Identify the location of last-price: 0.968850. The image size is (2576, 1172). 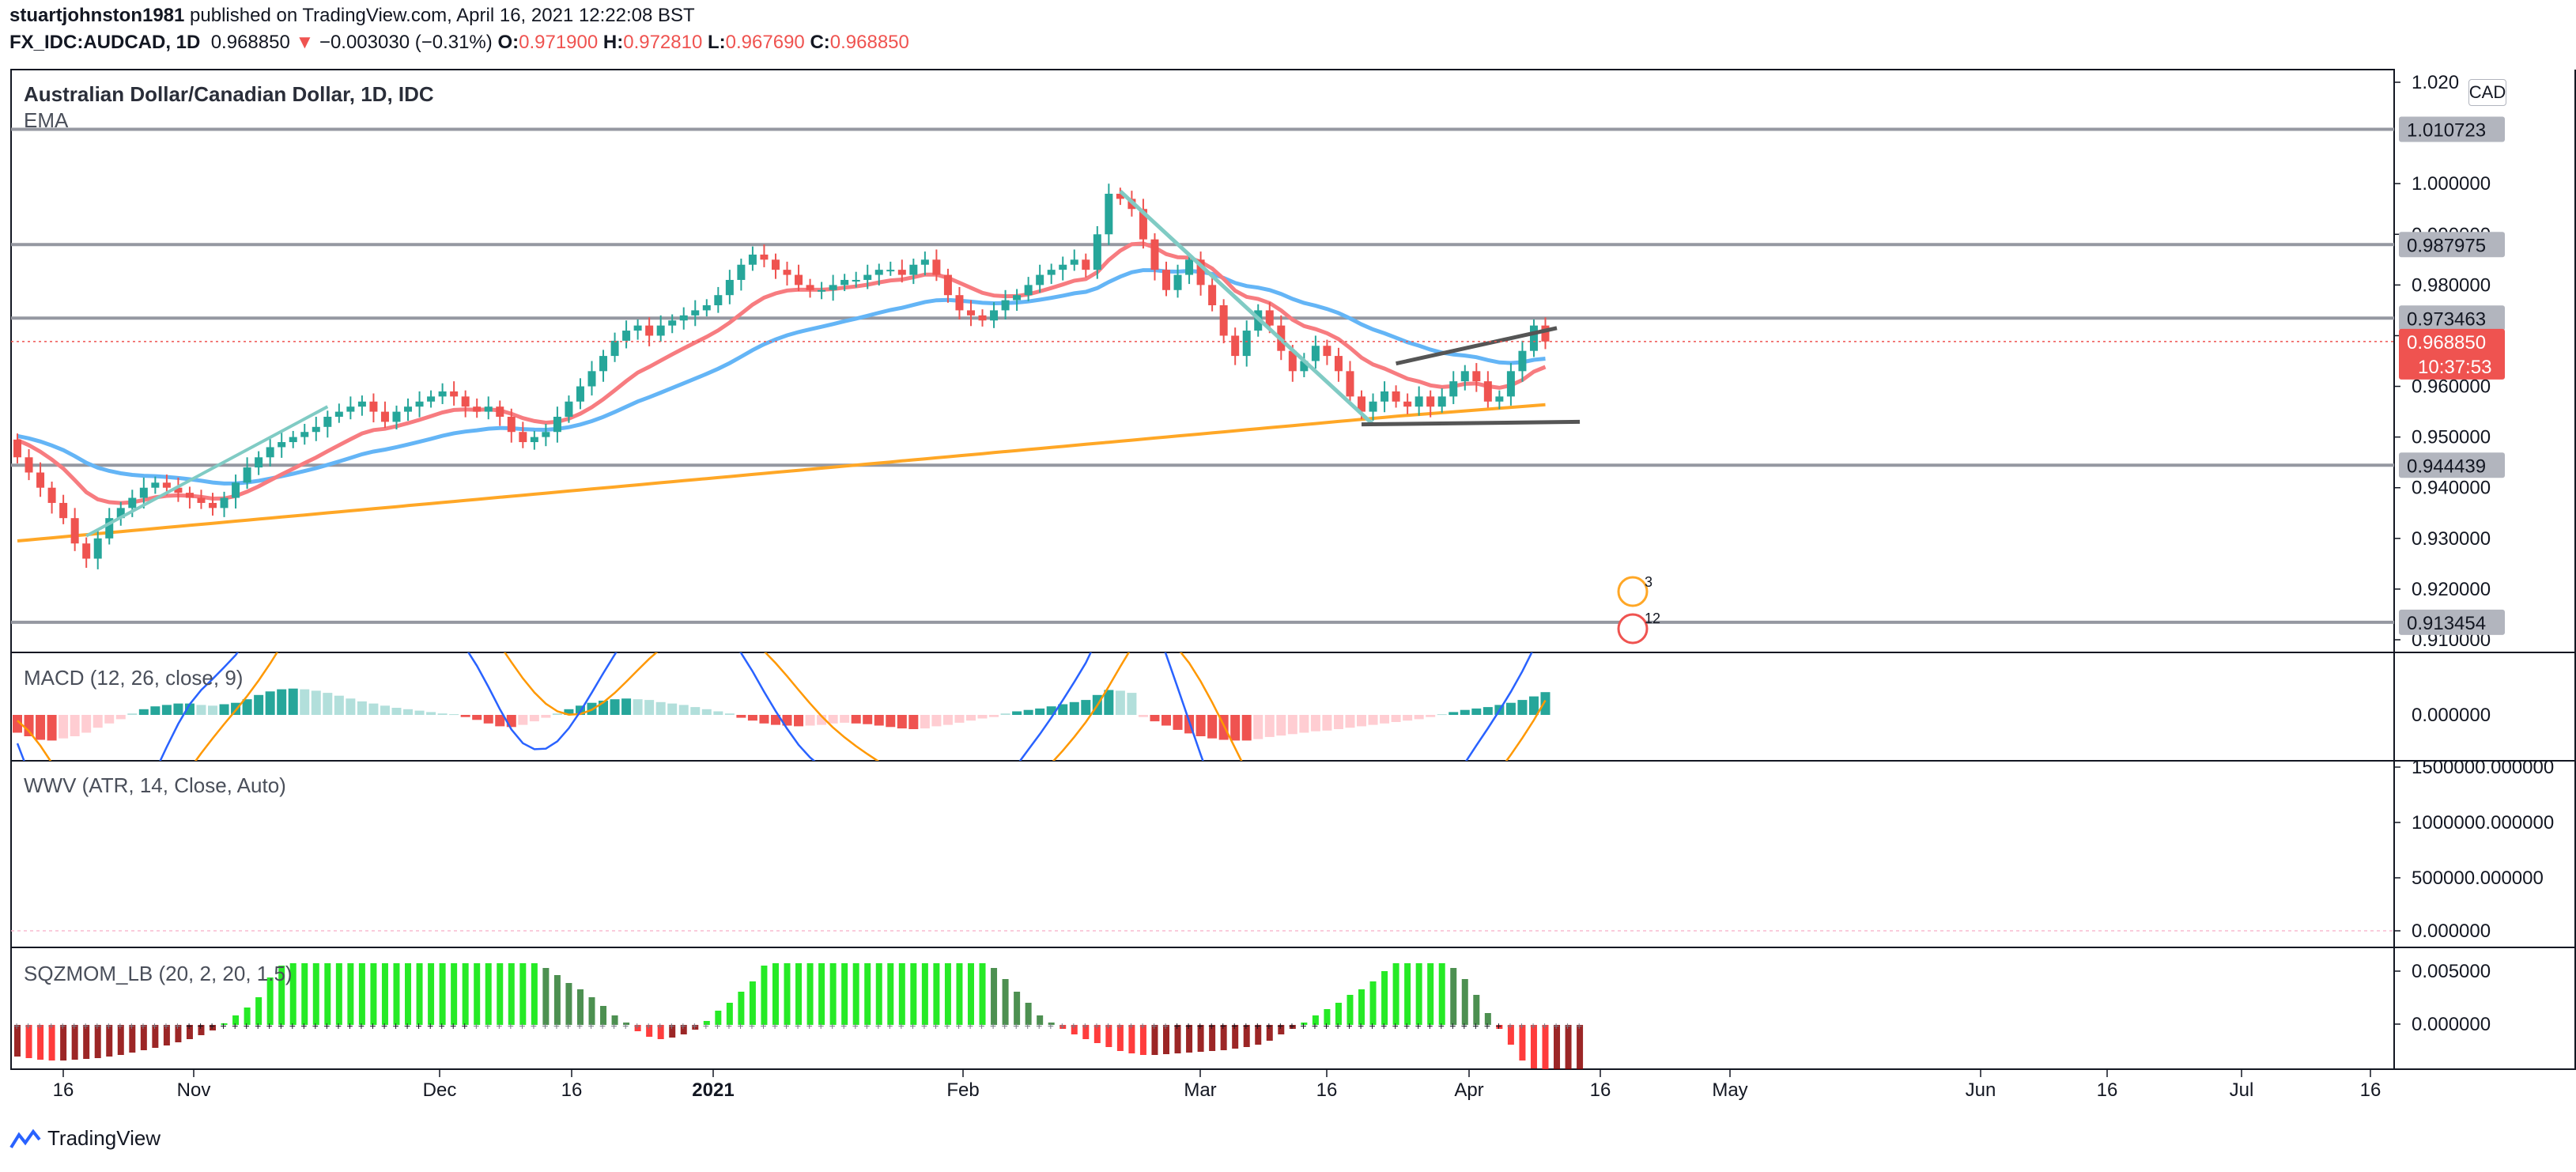
(250, 43).